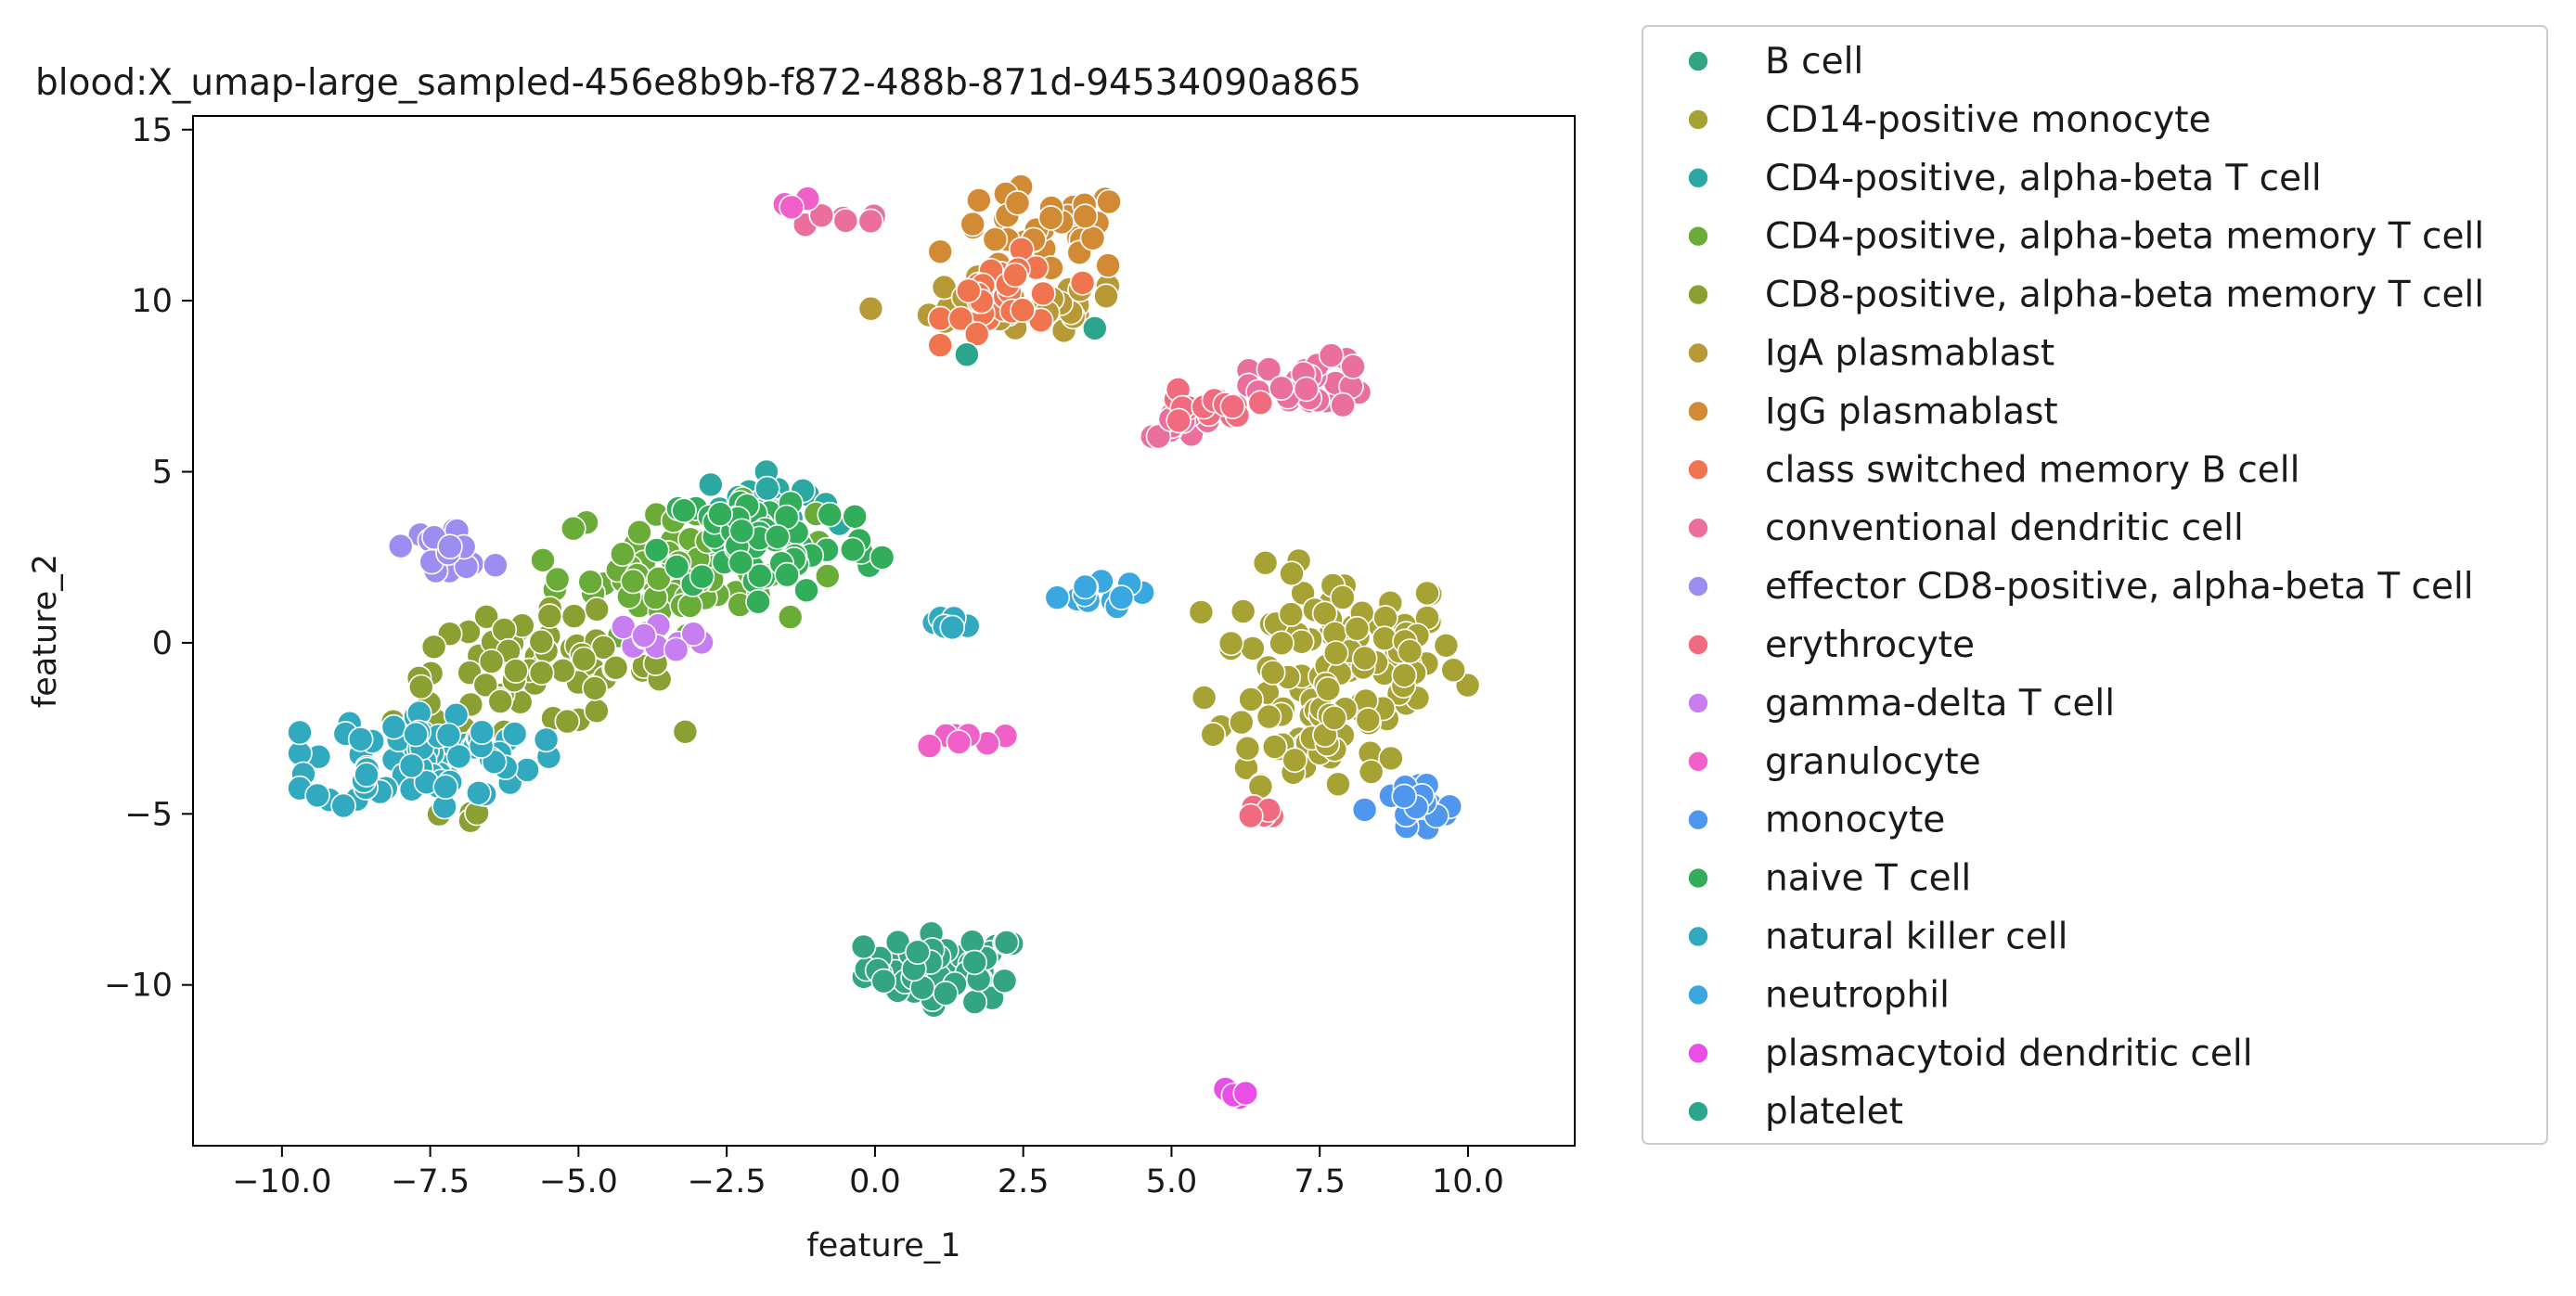 The image size is (2576, 1296). Describe the element at coordinates (1099, 594) in the screenshot. I see `series-neutrophil` at that location.